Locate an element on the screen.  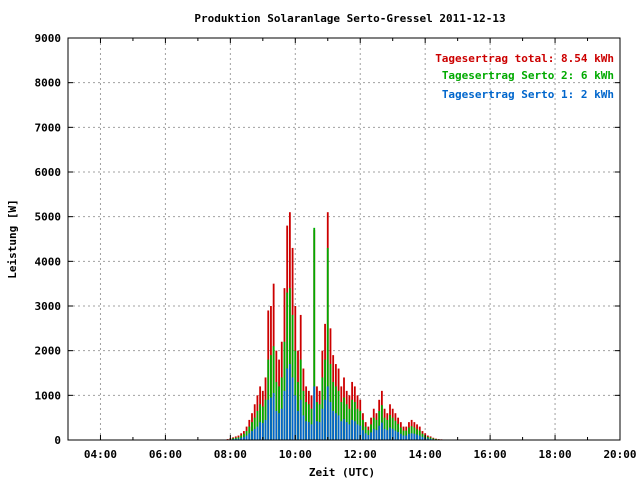
y-tick-label: 7000 is located at coordinates (48, 127).